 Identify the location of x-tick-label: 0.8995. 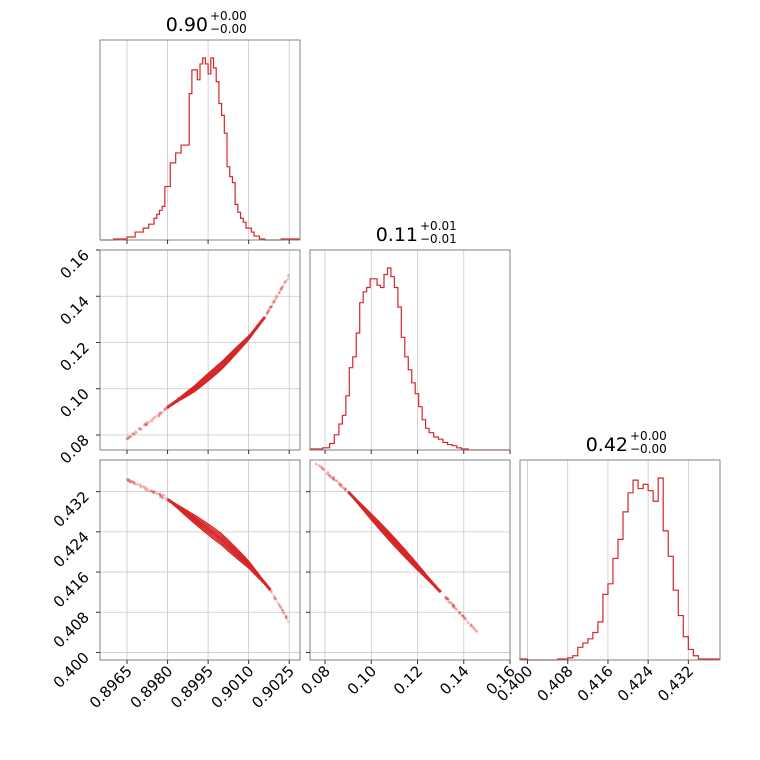
(192, 687).